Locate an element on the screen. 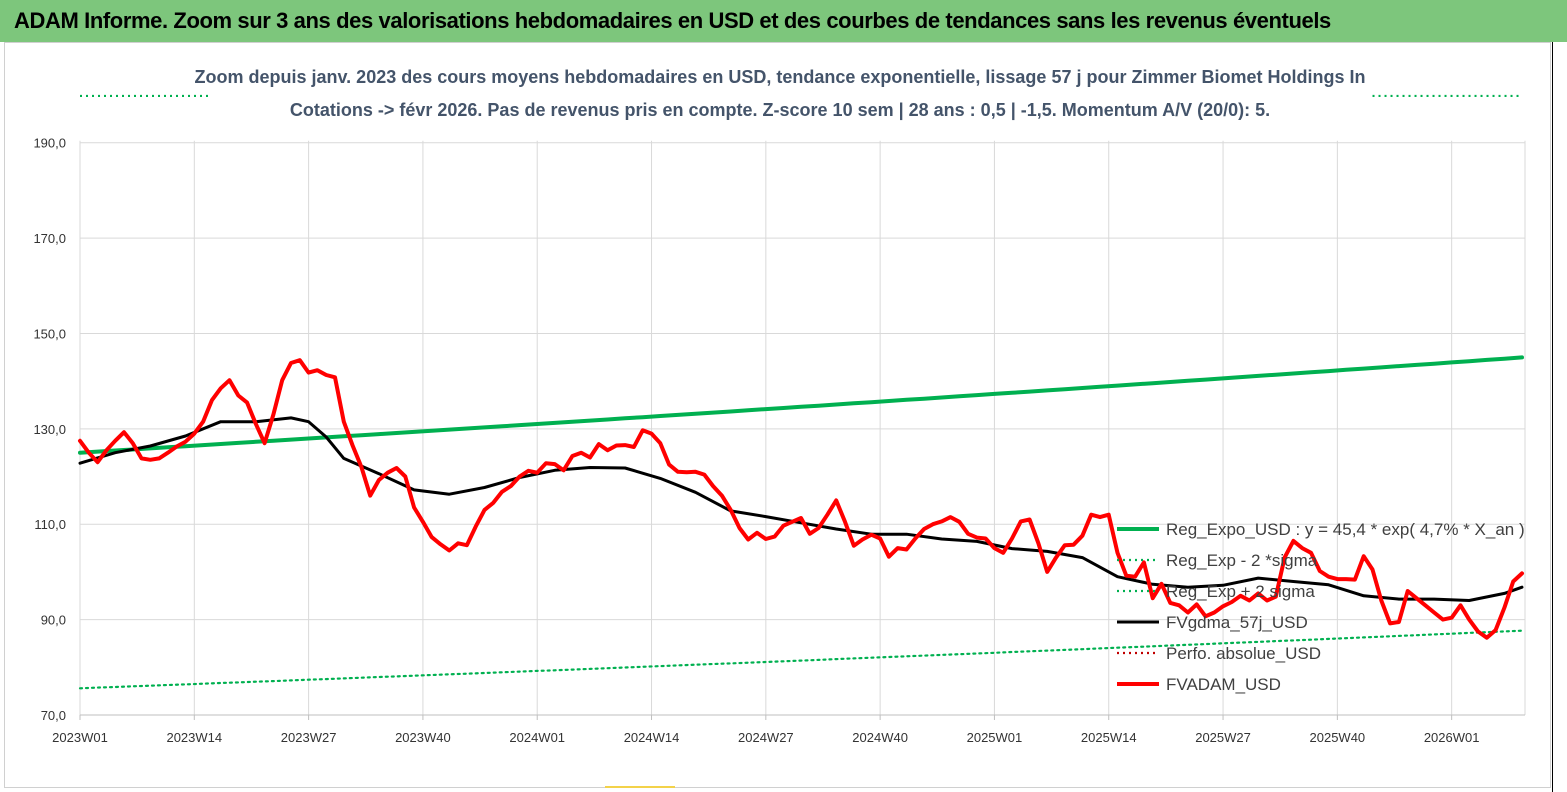 The width and height of the screenshot is (1567, 792). x-tick-label: 2024W14 is located at coordinates (652, 737).